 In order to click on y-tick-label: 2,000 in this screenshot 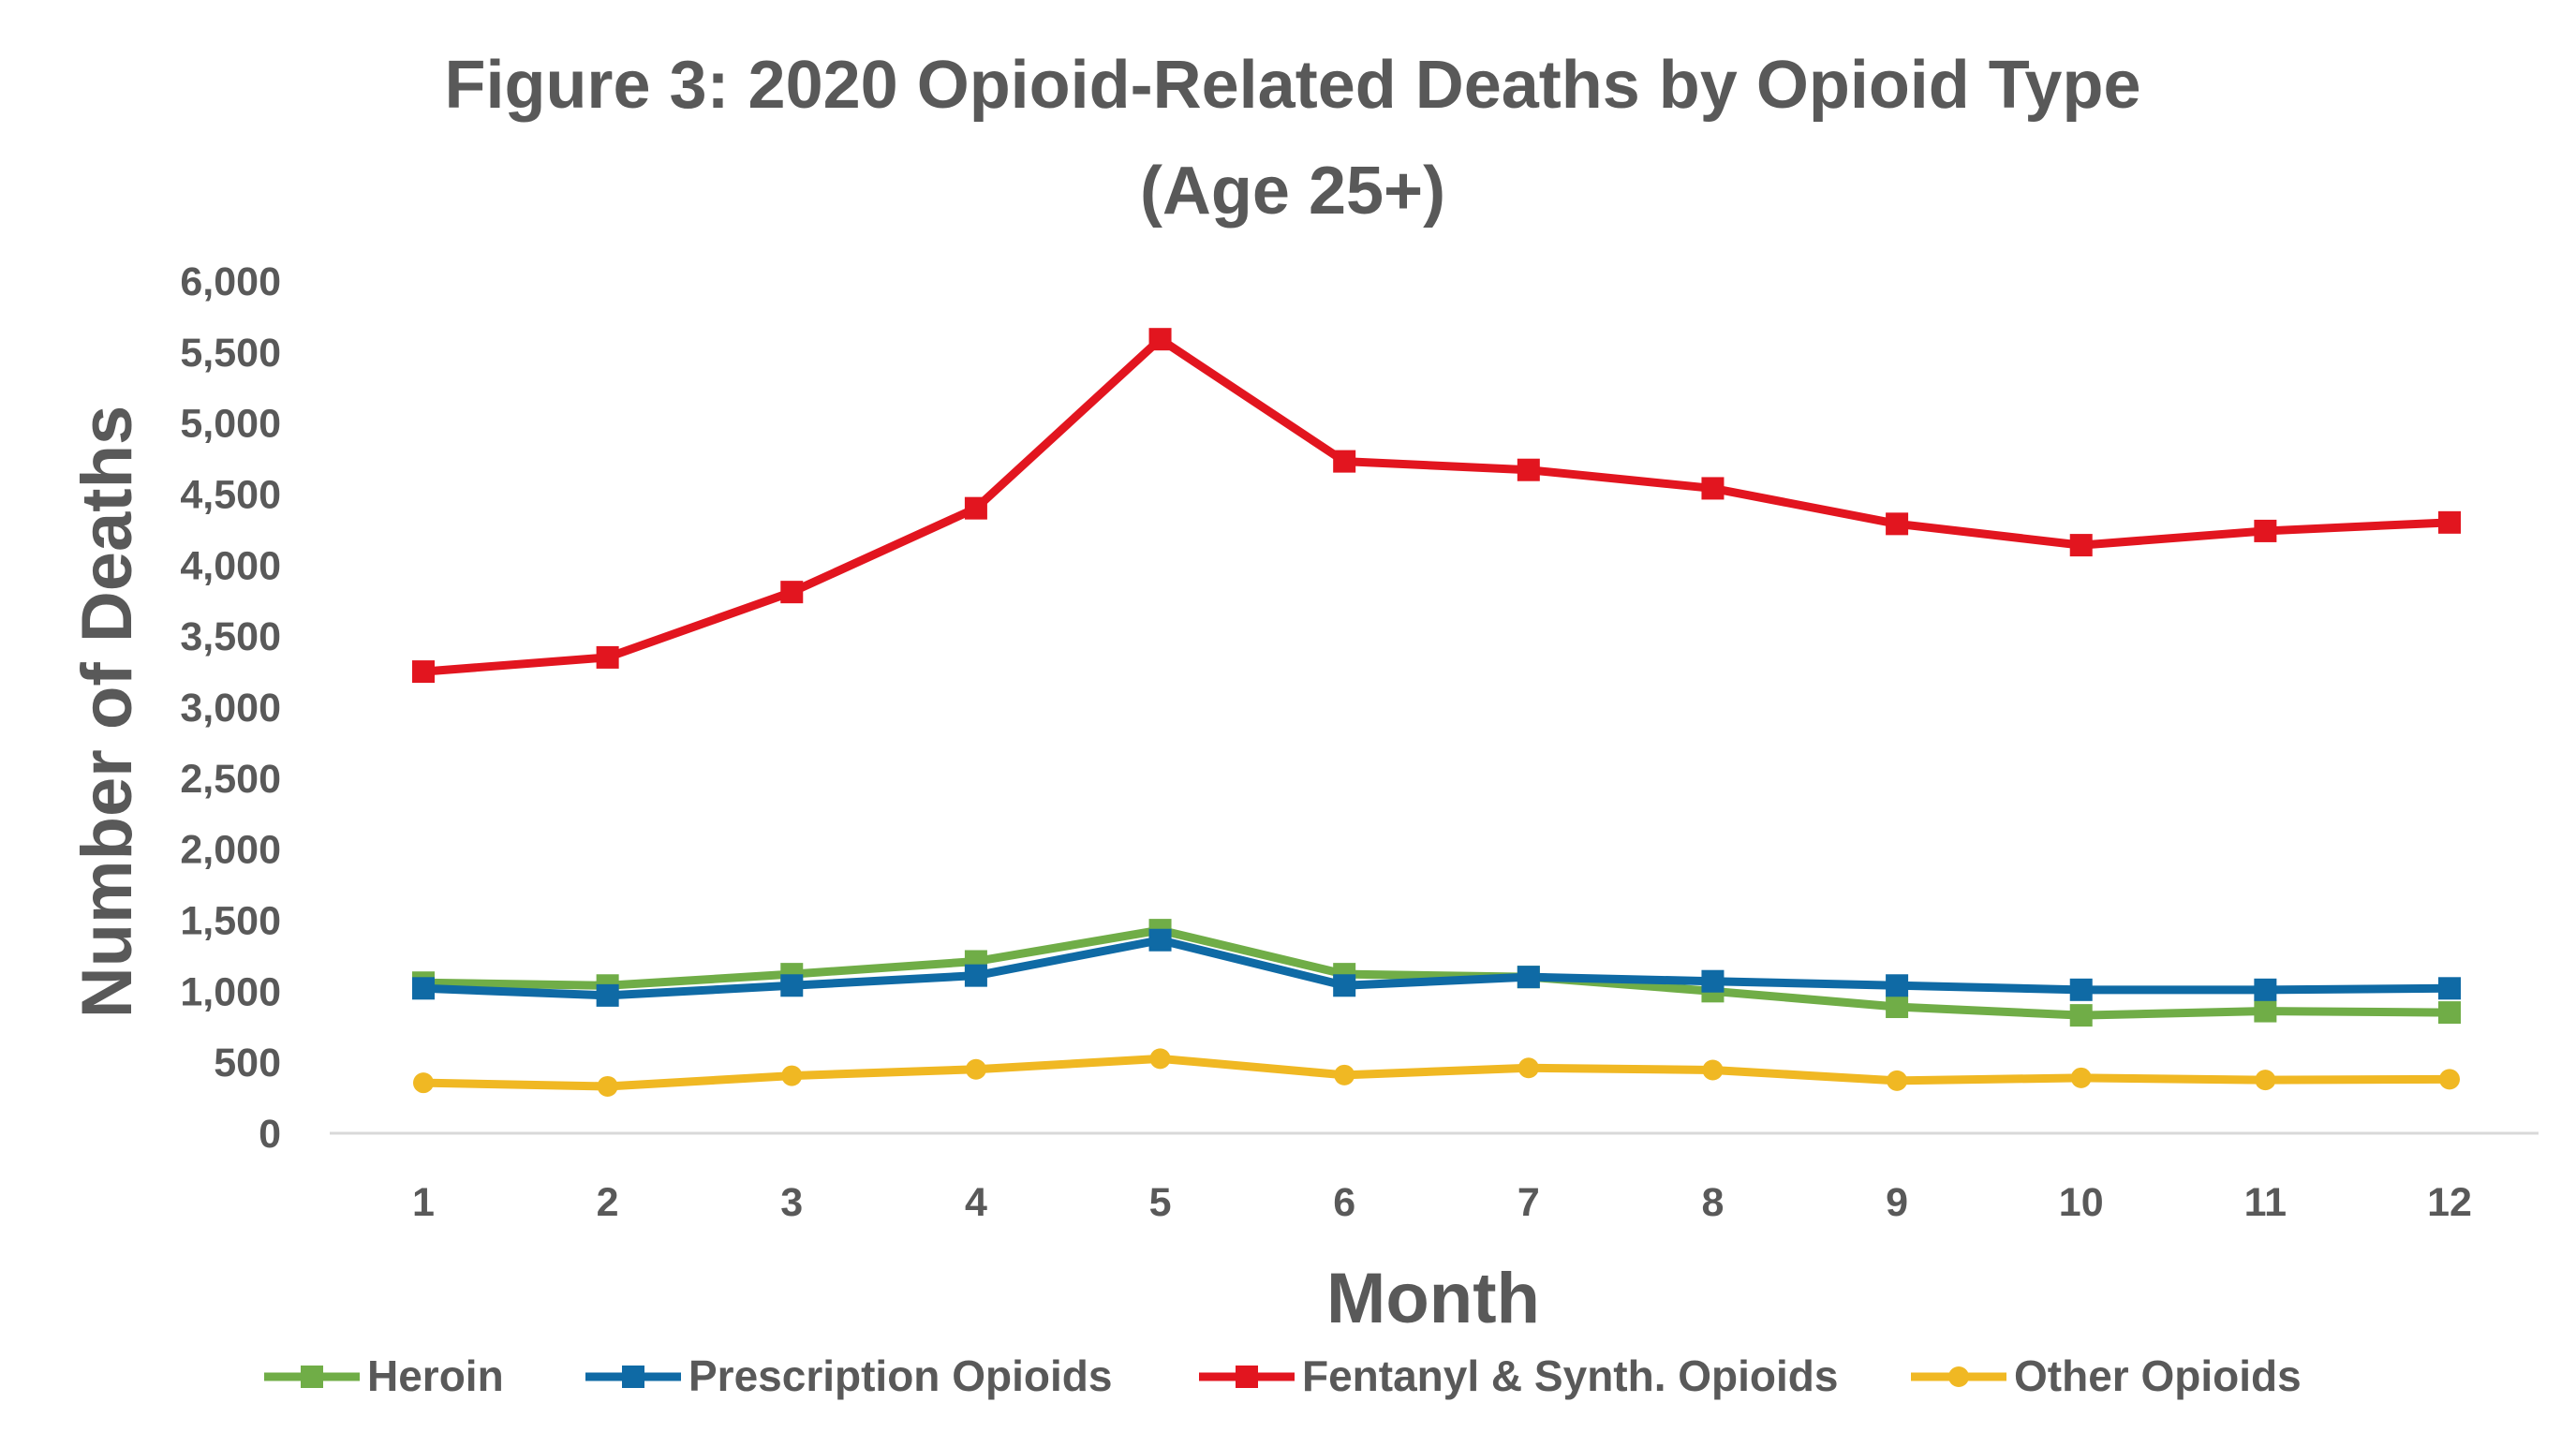, I will do `click(230, 850)`.